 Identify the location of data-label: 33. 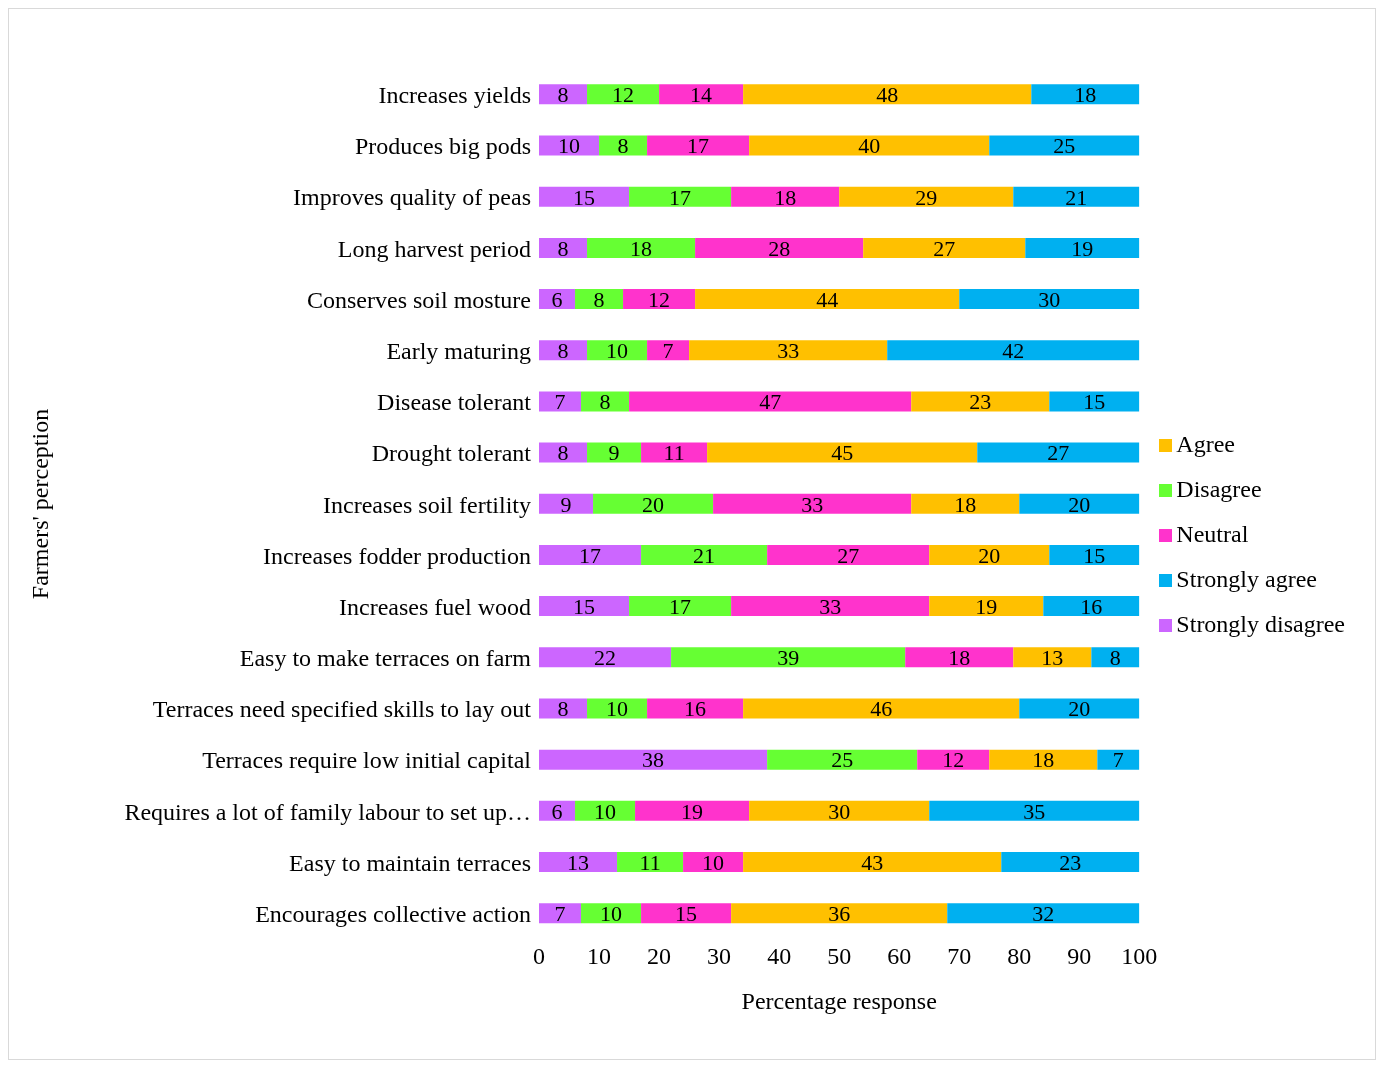
(830, 606).